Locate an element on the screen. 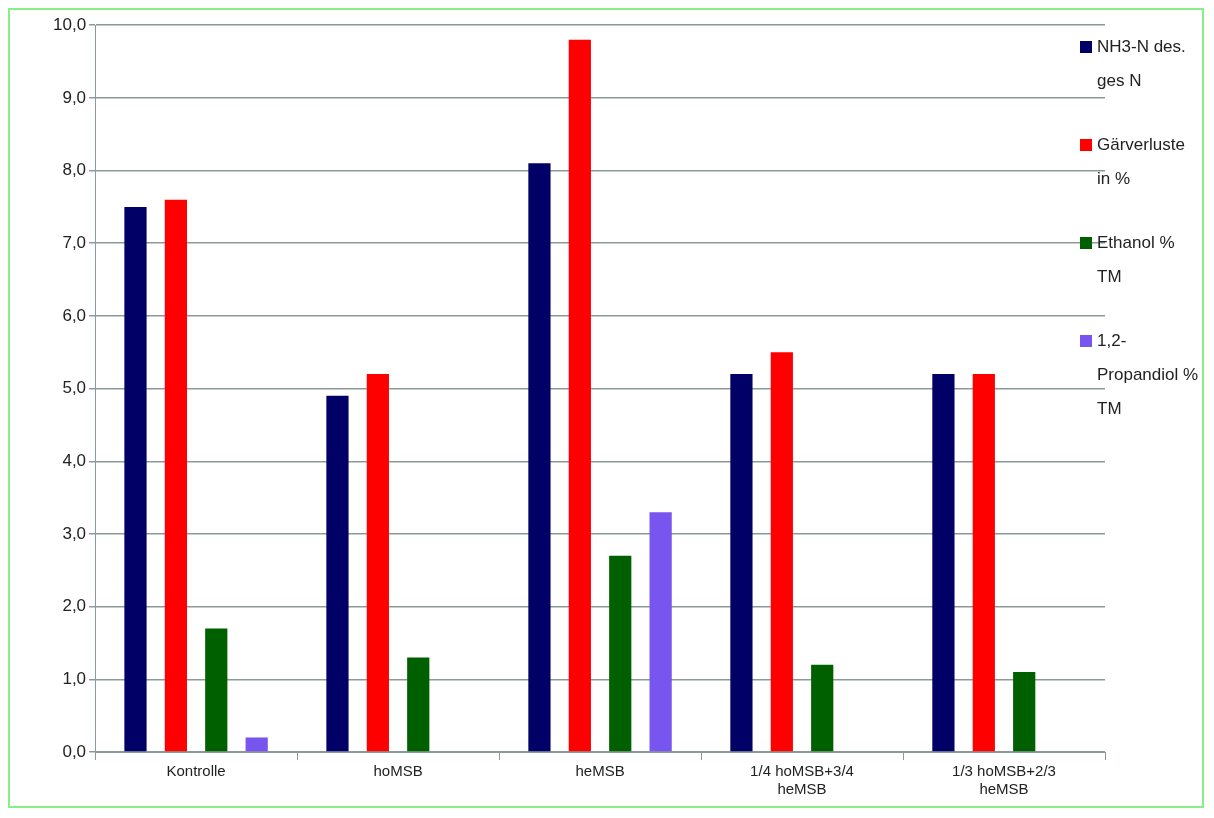 The image size is (1214, 818). x-tick-label: Kontrolle is located at coordinates (196, 771).